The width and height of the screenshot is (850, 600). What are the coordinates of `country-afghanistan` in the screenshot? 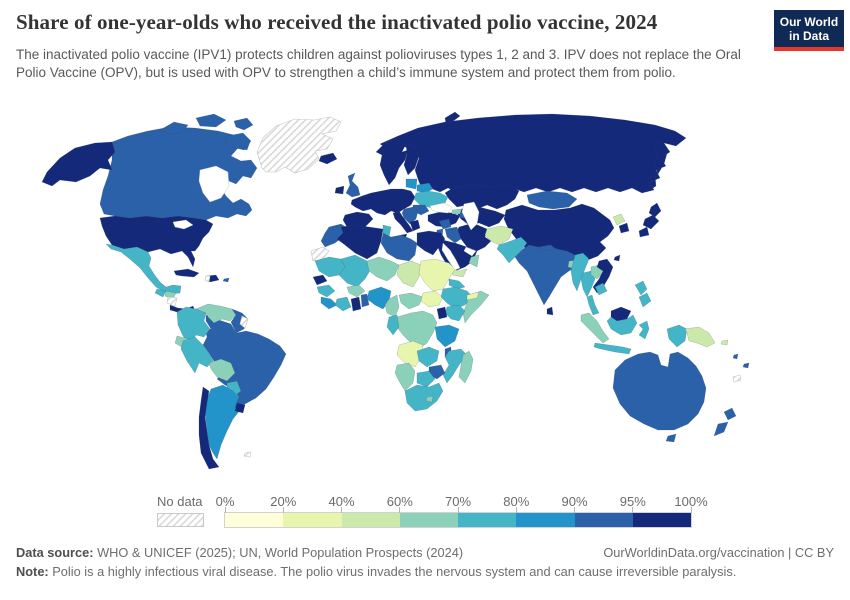 It's located at (499, 235).